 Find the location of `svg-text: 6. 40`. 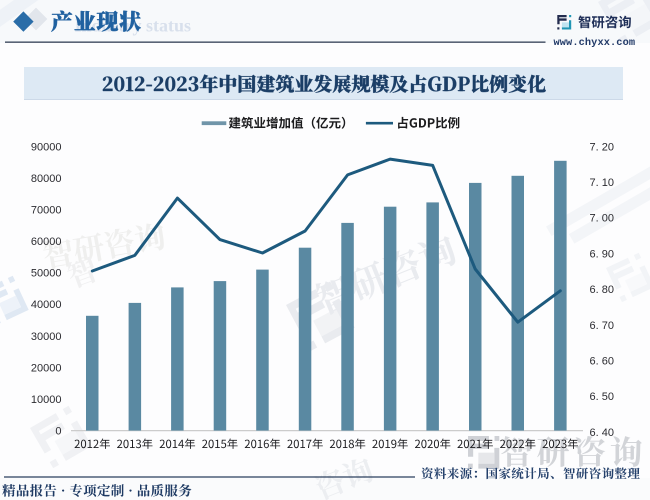

svg-text: 6. 40 is located at coordinates (602, 433).